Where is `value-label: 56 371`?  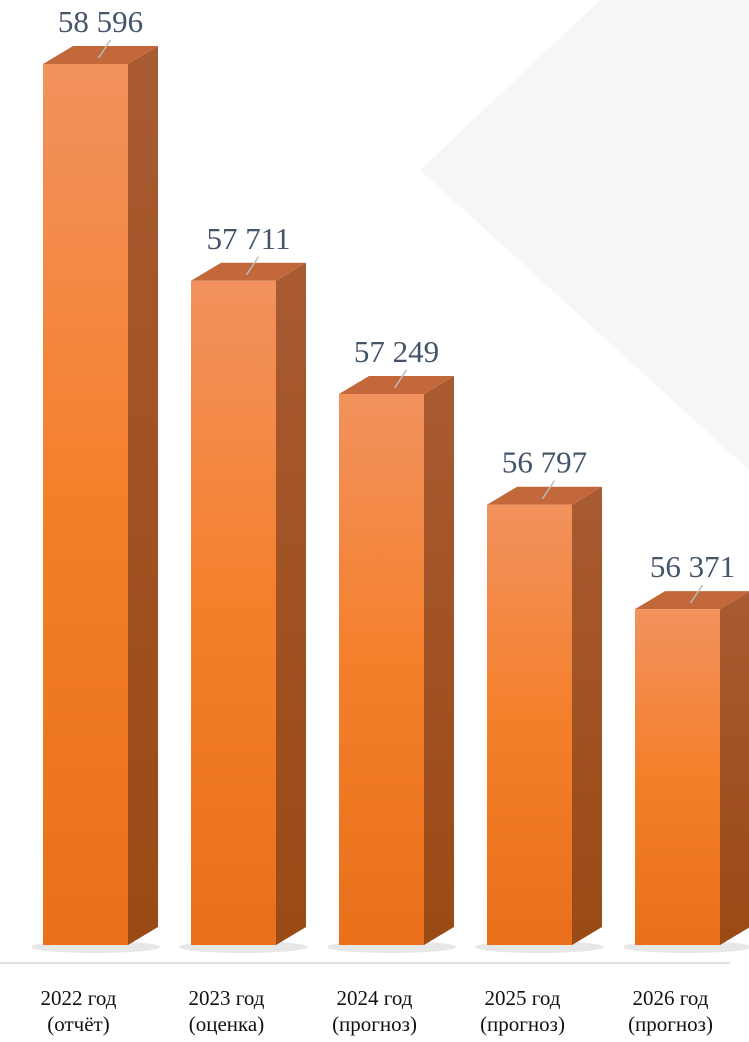
value-label: 56 371 is located at coordinates (692, 566).